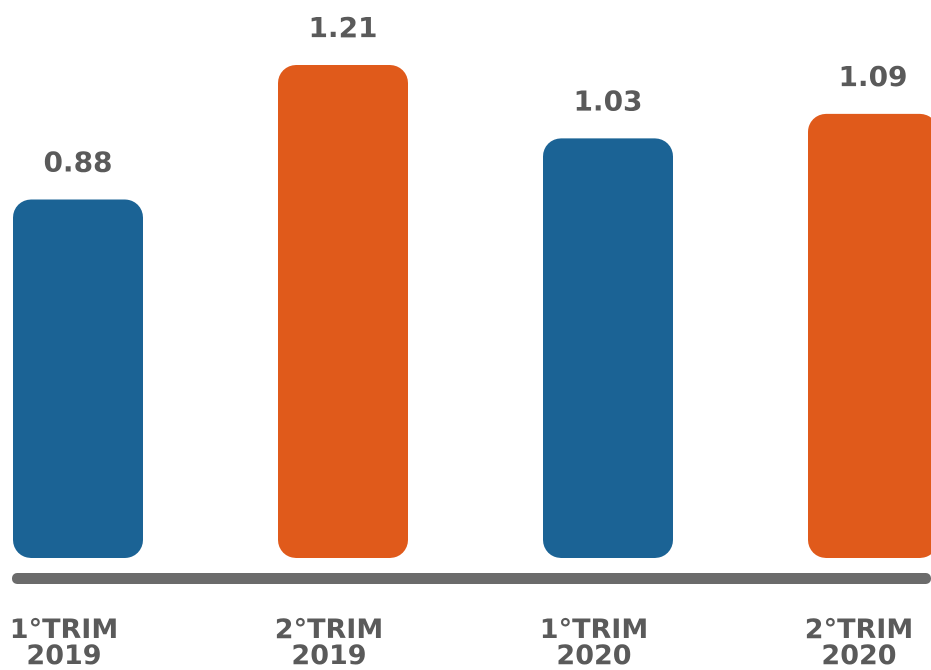 This screenshot has height=670, width=931. I want to click on x-tick-label-2: 2°TRIM 2019, so click(329, 642).